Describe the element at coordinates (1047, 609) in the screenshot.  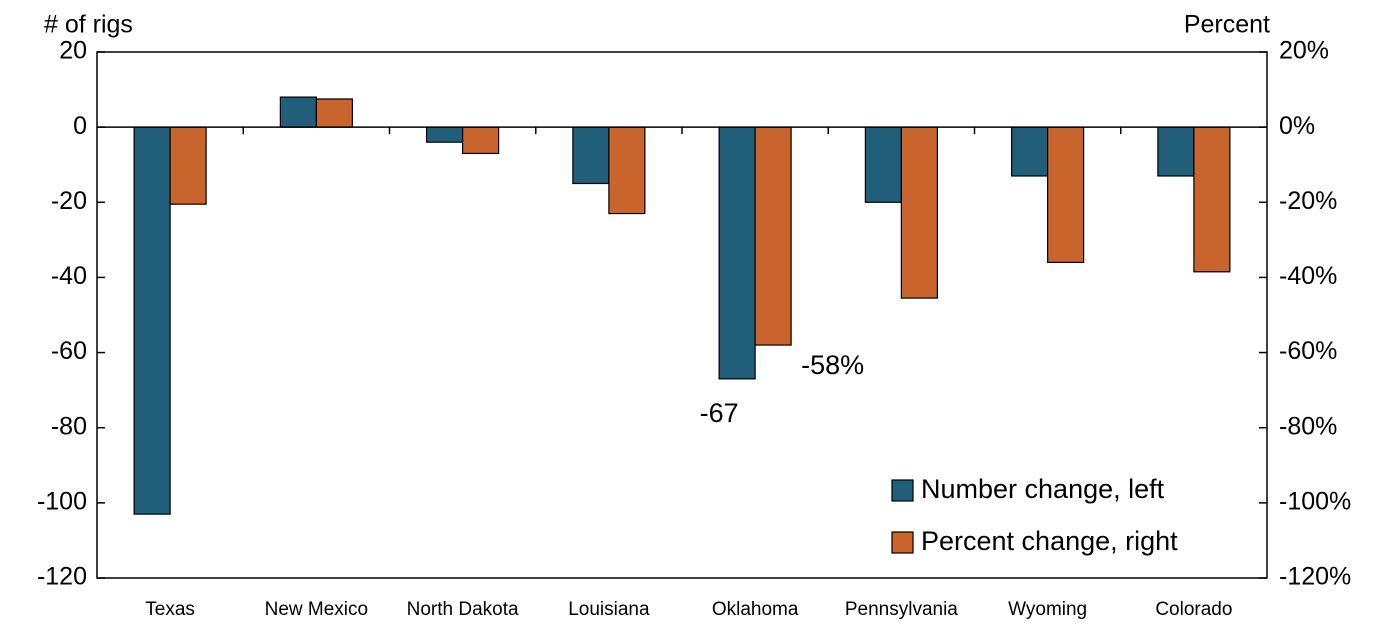
I see `x-tick-label: Wyoming` at that location.